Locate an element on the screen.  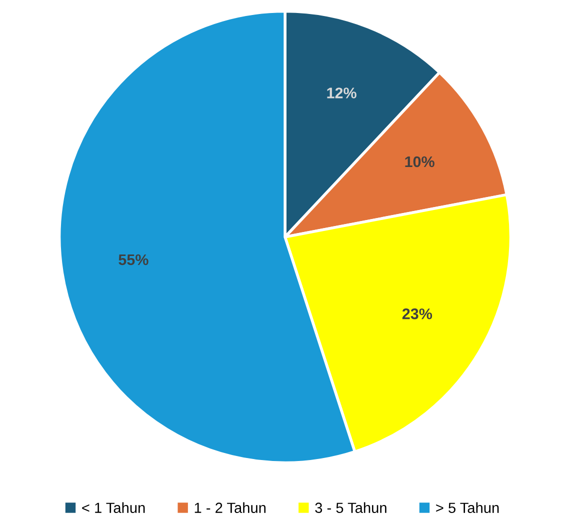
legend-label: < 1 Tahun is located at coordinates (113, 507).